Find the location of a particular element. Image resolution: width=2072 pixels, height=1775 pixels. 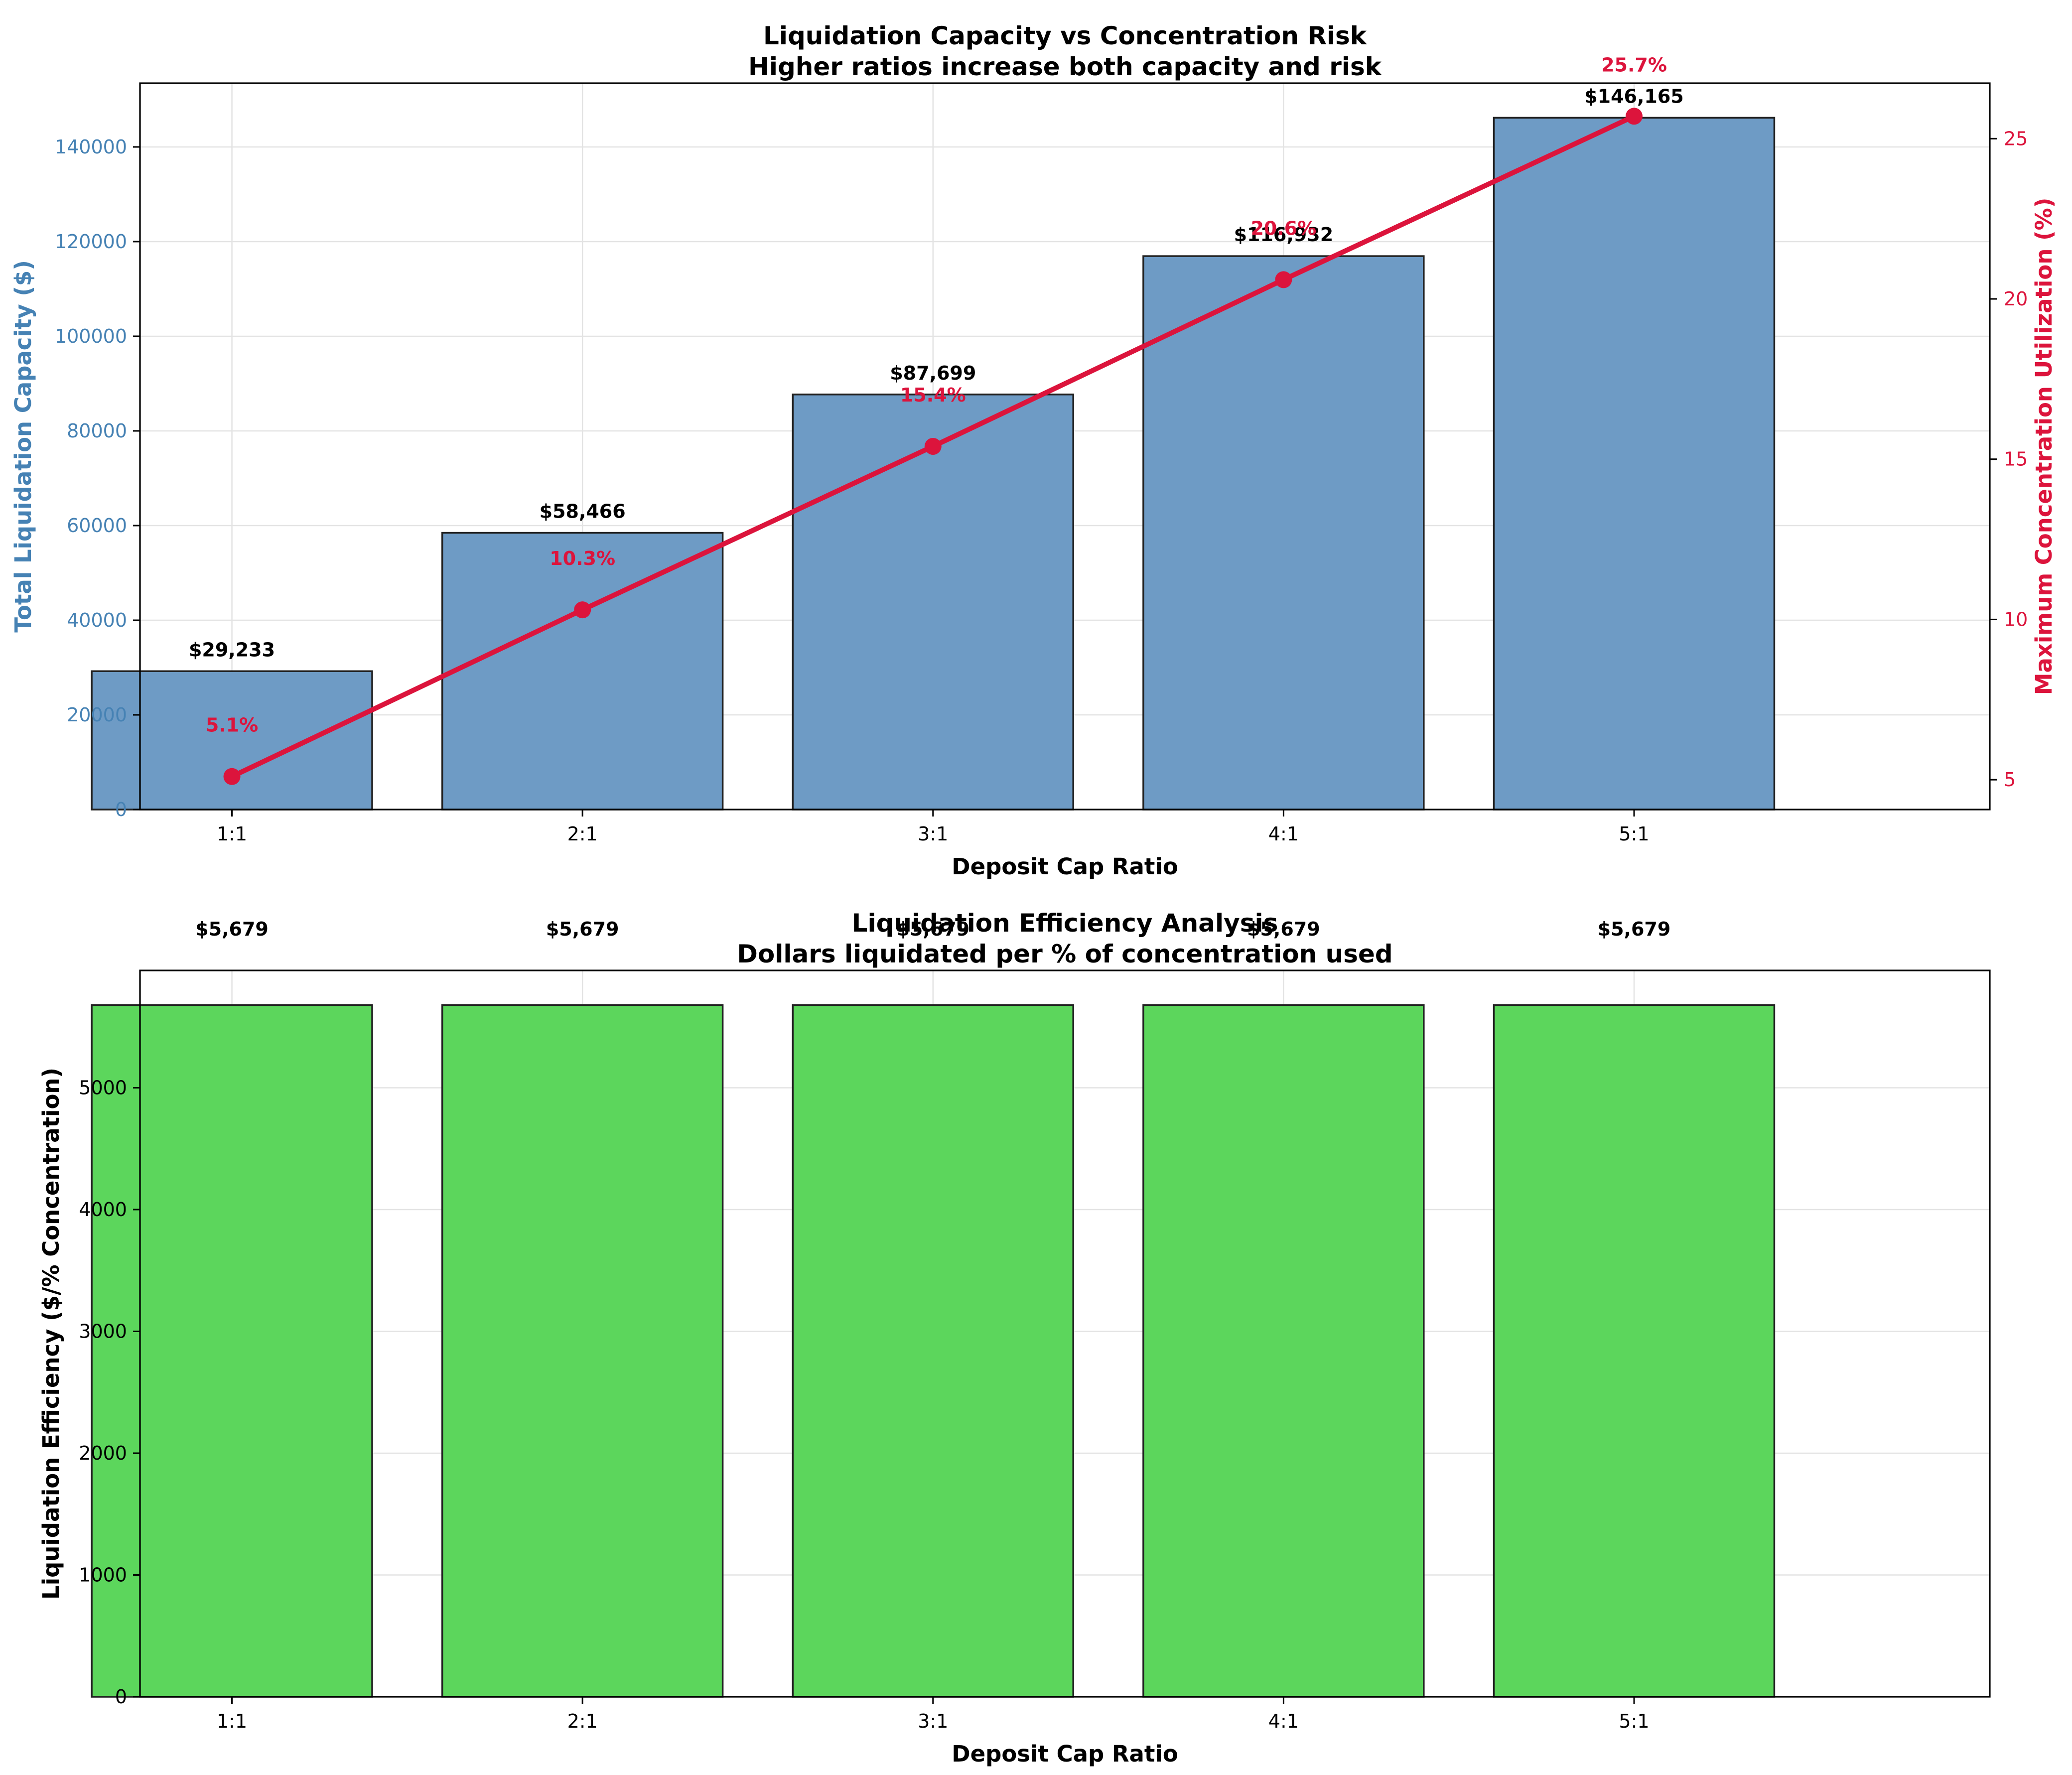

y-tick-label: 80000 is located at coordinates (97, 431).